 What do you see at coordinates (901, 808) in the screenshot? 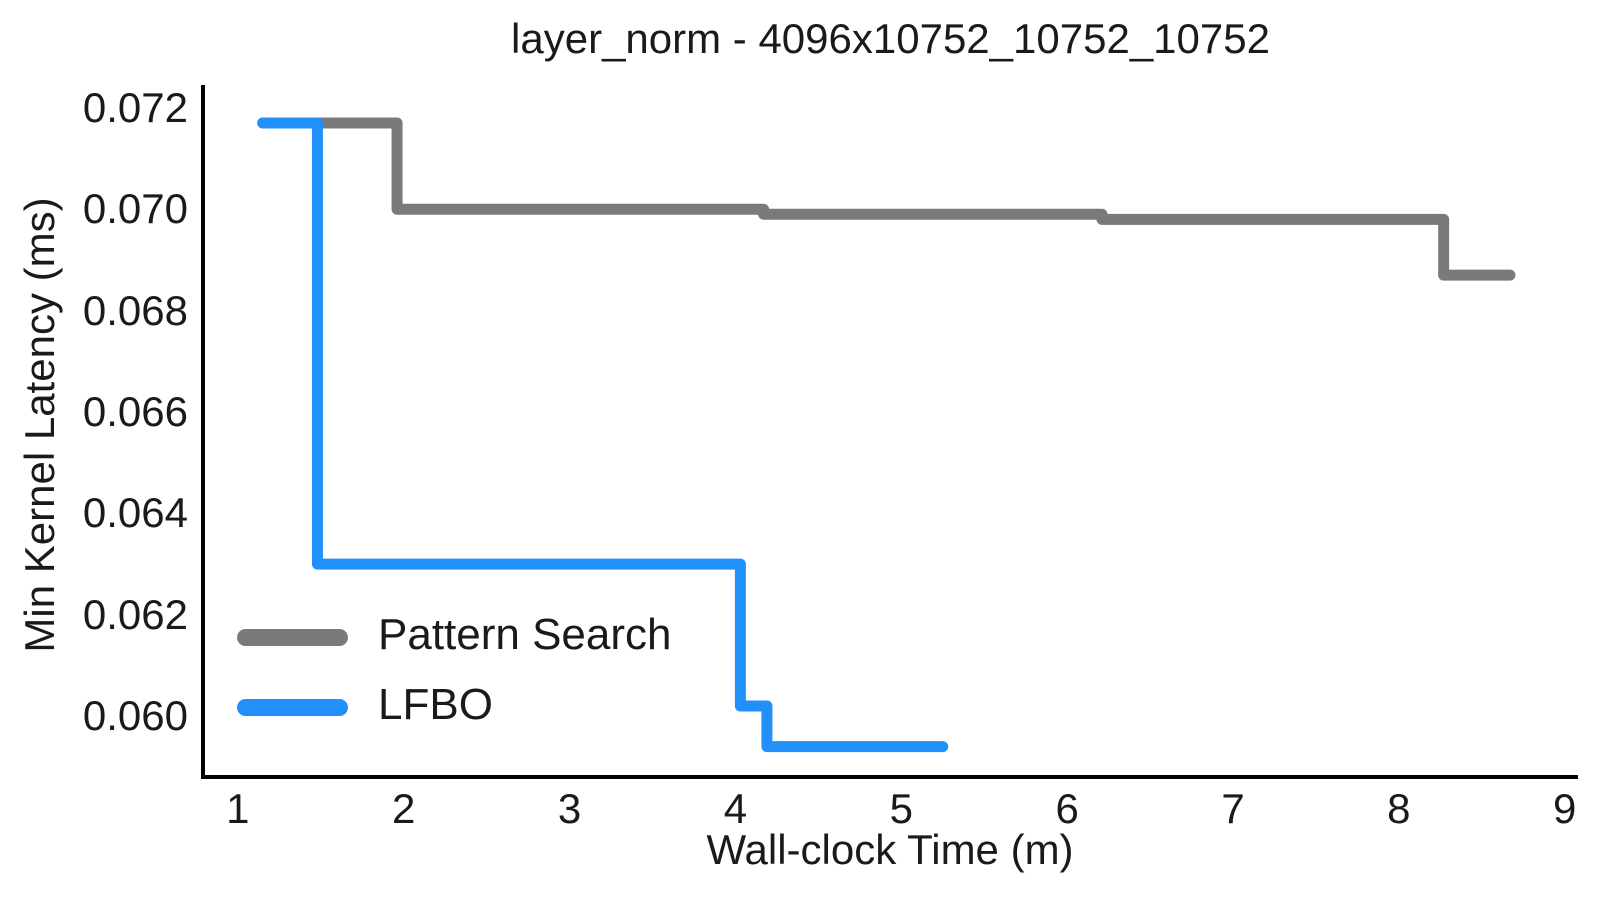
I see `x-tick-label: 5` at bounding box center [901, 808].